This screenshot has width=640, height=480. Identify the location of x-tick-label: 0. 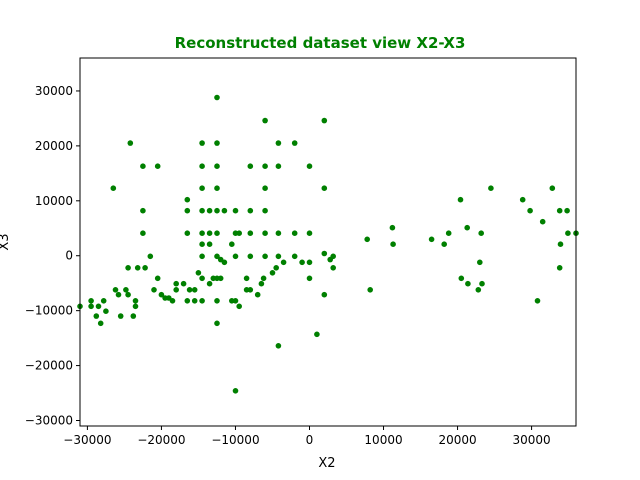
(310, 440).